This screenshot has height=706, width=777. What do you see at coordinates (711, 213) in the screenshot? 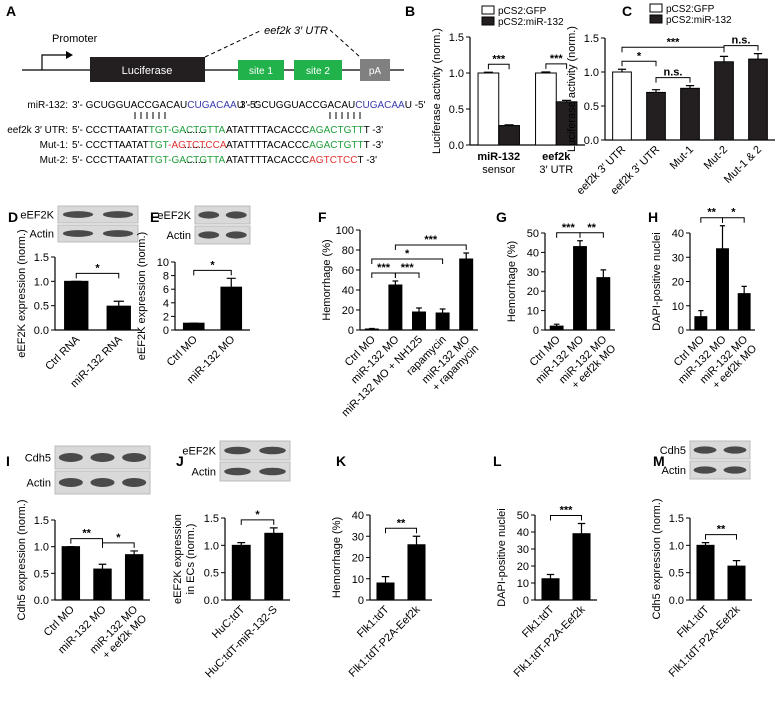
I see `significance-label: **` at bounding box center [711, 213].